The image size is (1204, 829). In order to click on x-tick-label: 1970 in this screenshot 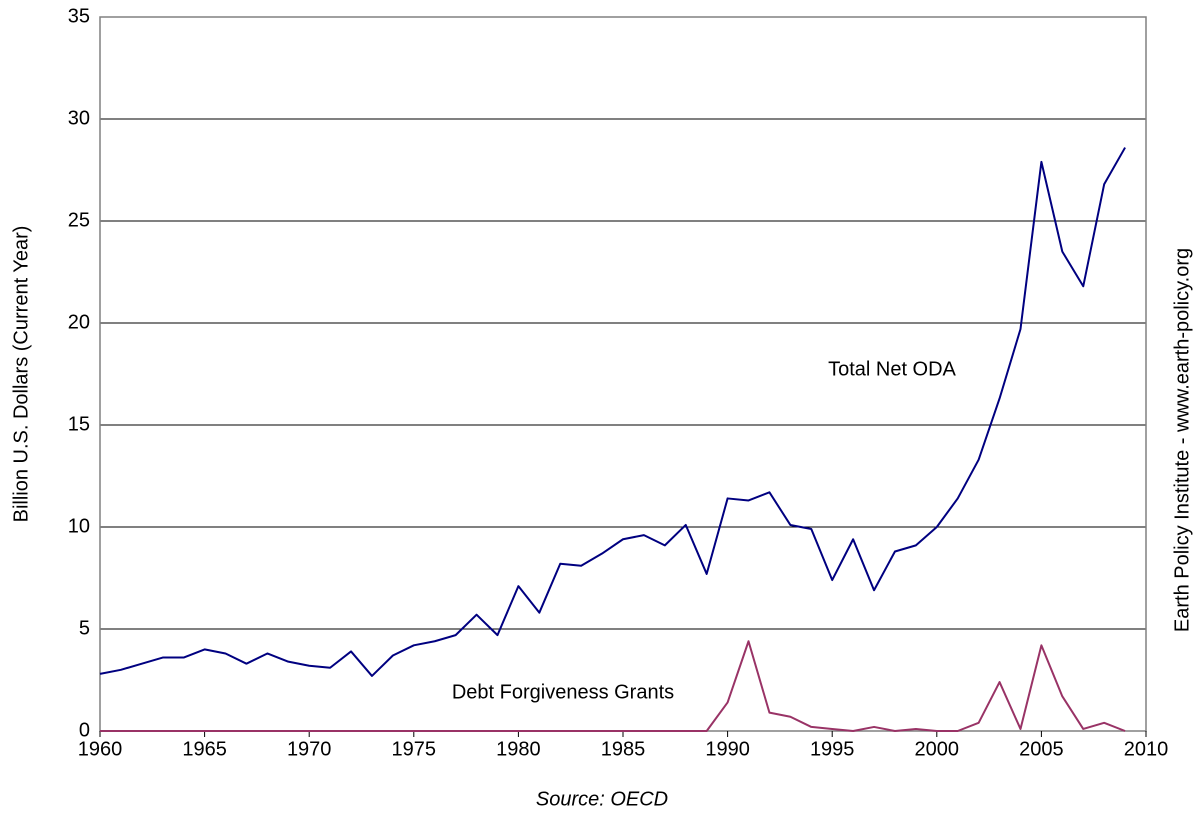, I will do `click(309, 749)`.